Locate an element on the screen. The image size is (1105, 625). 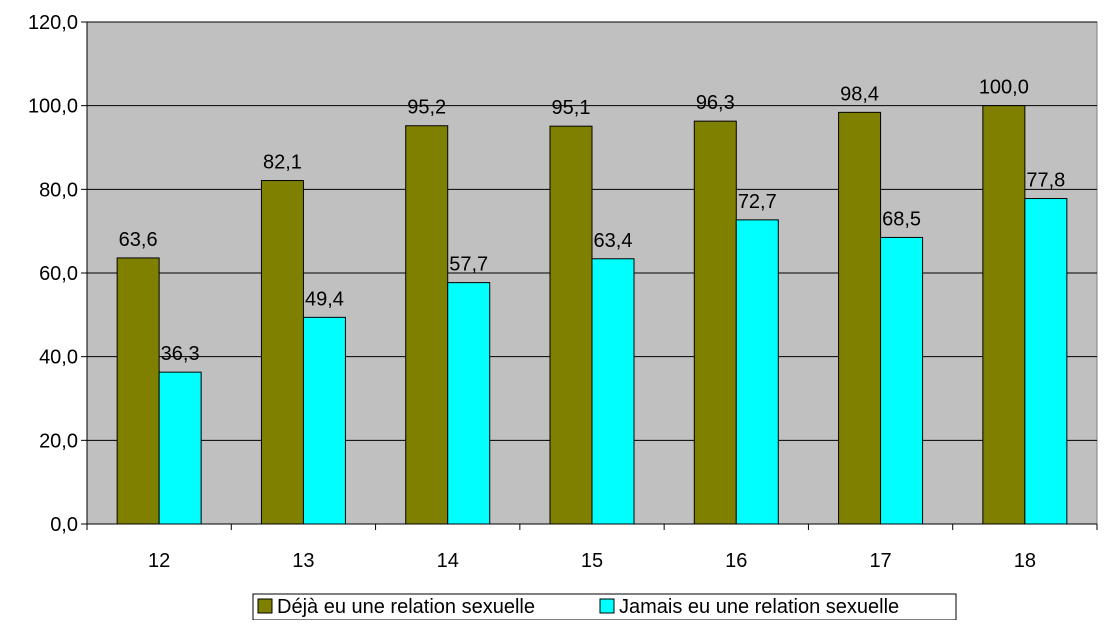
y-tick-label-4: 80,0 is located at coordinates (58, 190).